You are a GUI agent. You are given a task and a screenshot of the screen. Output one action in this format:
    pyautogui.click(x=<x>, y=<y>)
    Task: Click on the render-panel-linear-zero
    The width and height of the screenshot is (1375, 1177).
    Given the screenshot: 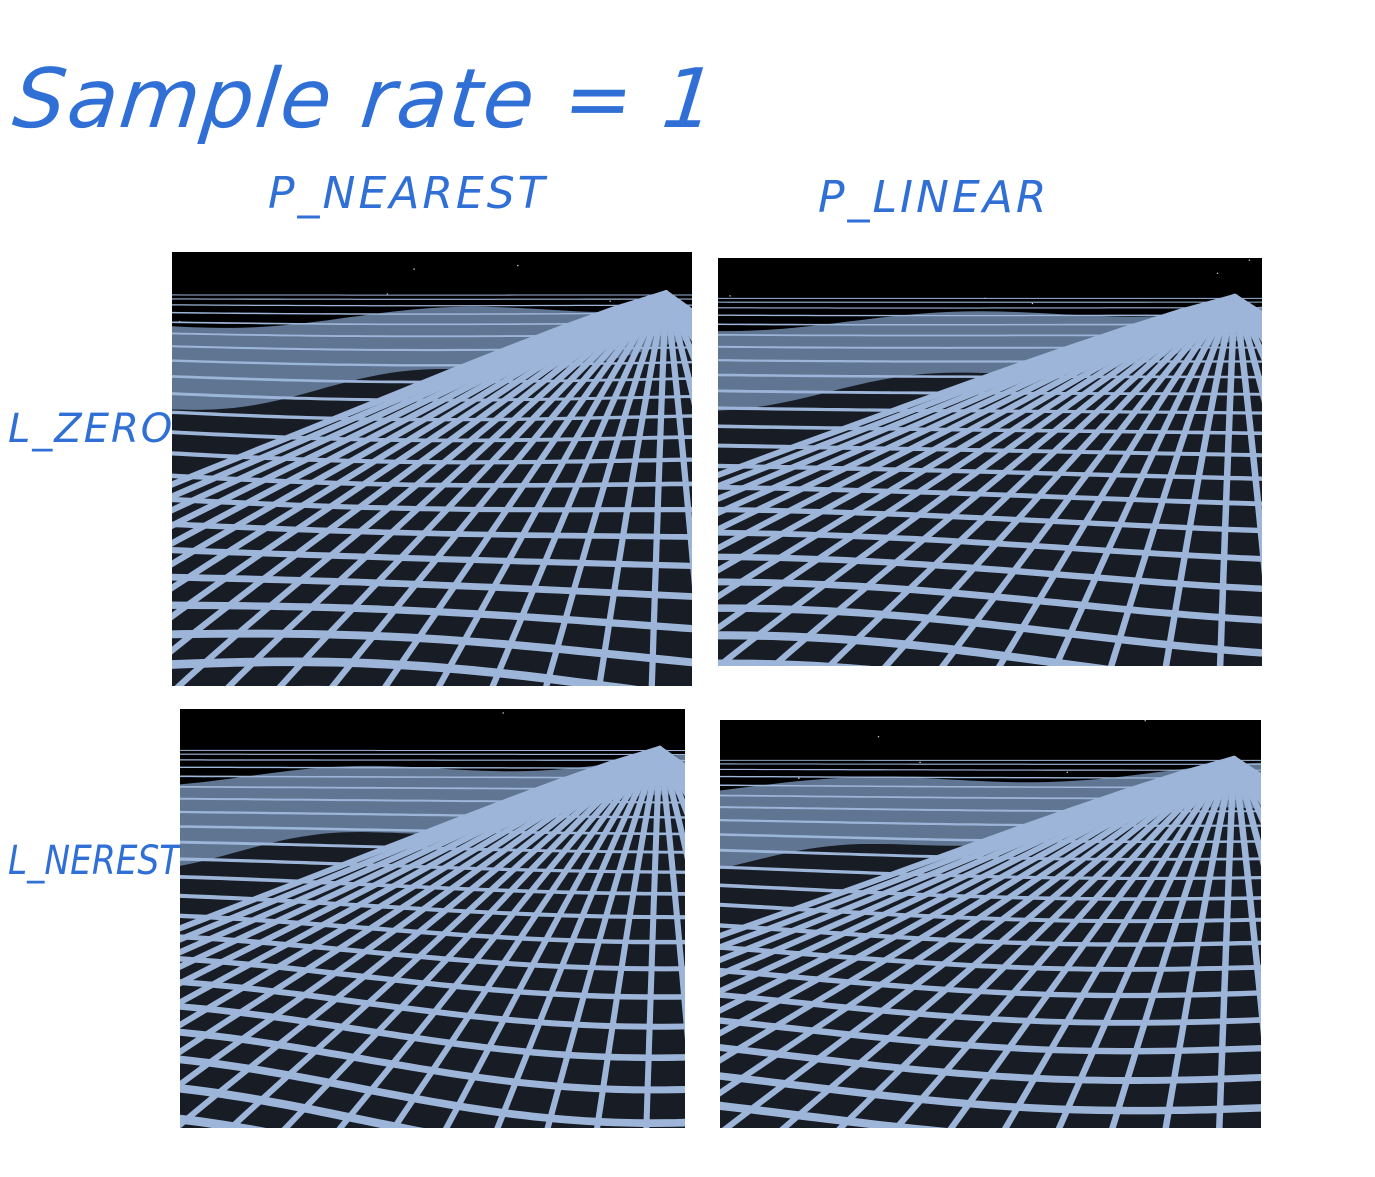 What is the action you would take?
    pyautogui.click(x=990, y=462)
    